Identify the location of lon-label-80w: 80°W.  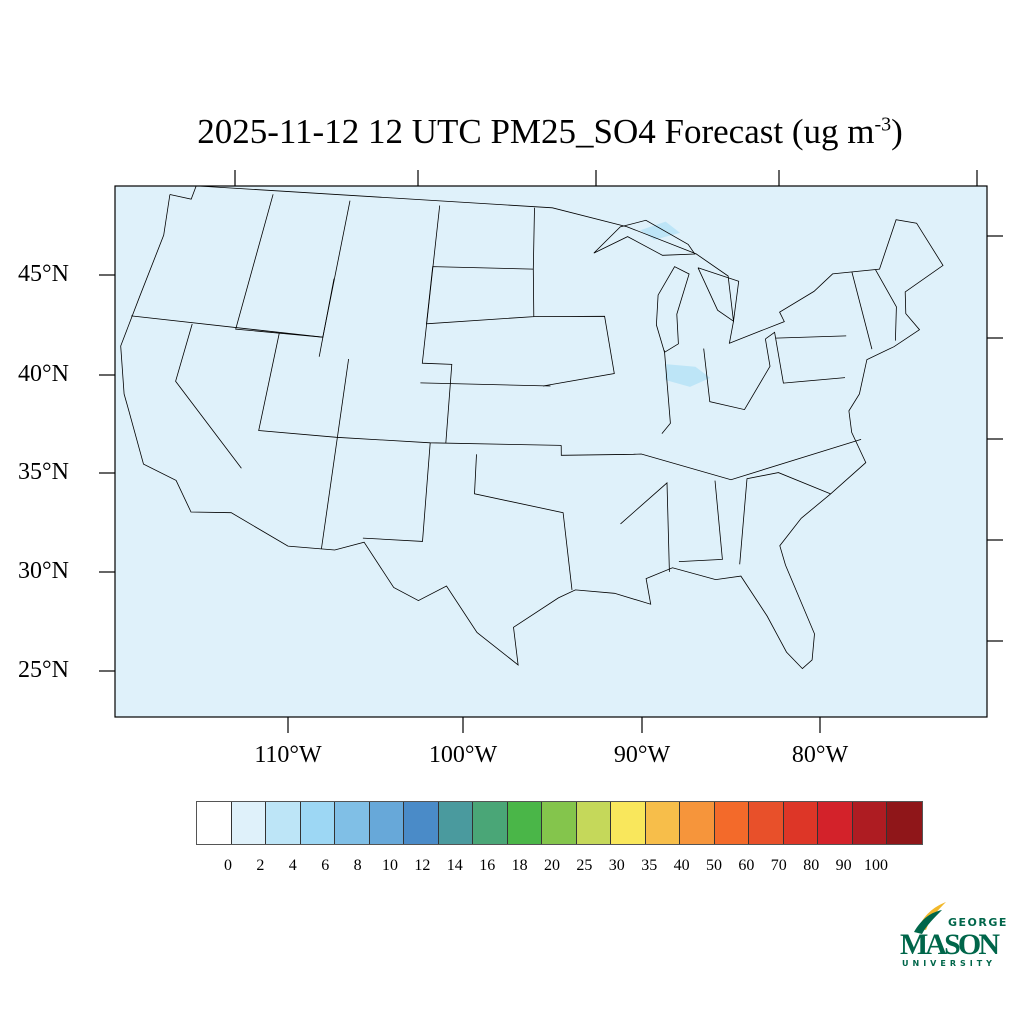
(820, 755).